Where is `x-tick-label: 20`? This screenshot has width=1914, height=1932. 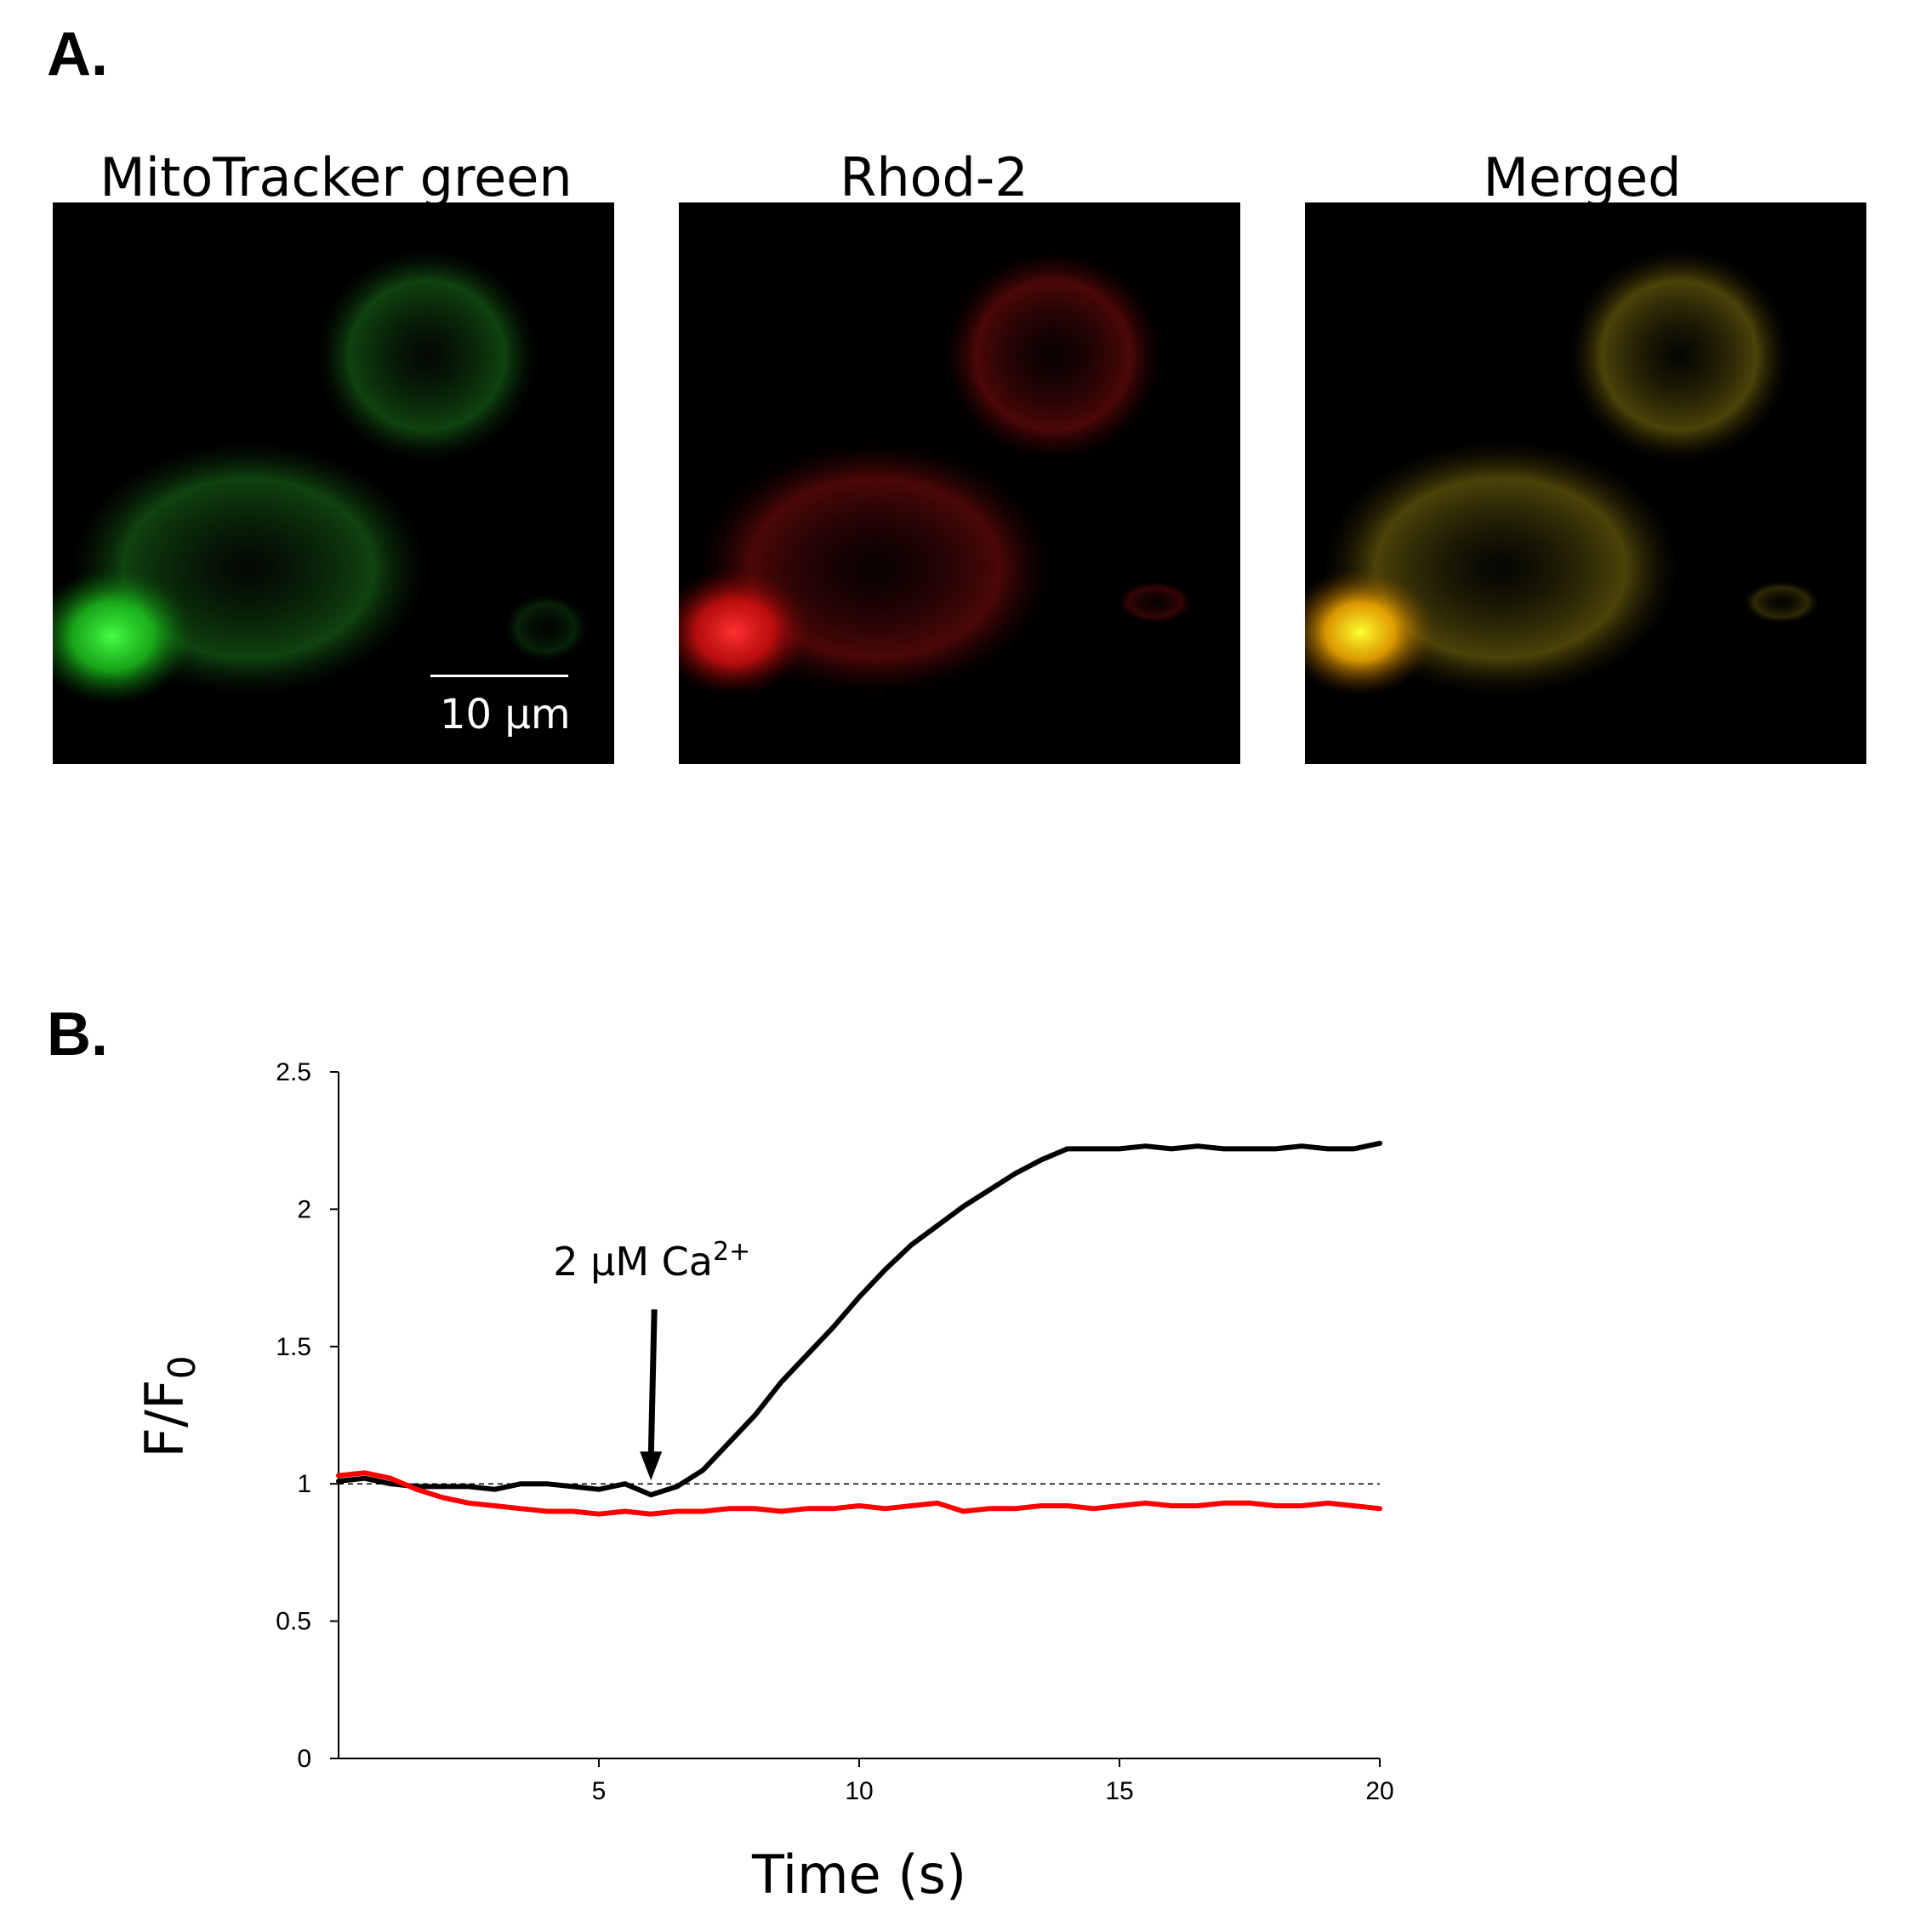 x-tick-label: 20 is located at coordinates (1379, 1791).